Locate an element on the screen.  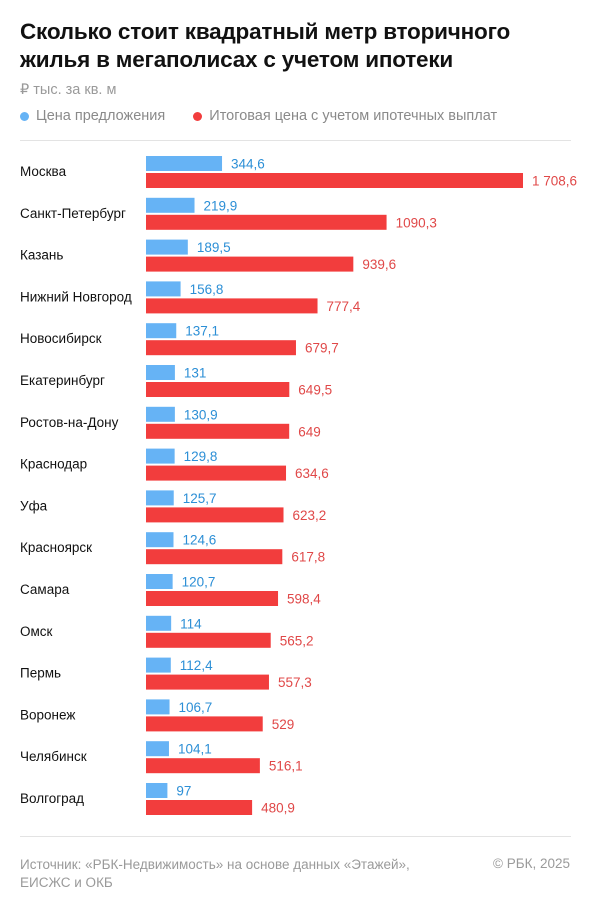
total-value-label: 480,9 is located at coordinates (278, 808).